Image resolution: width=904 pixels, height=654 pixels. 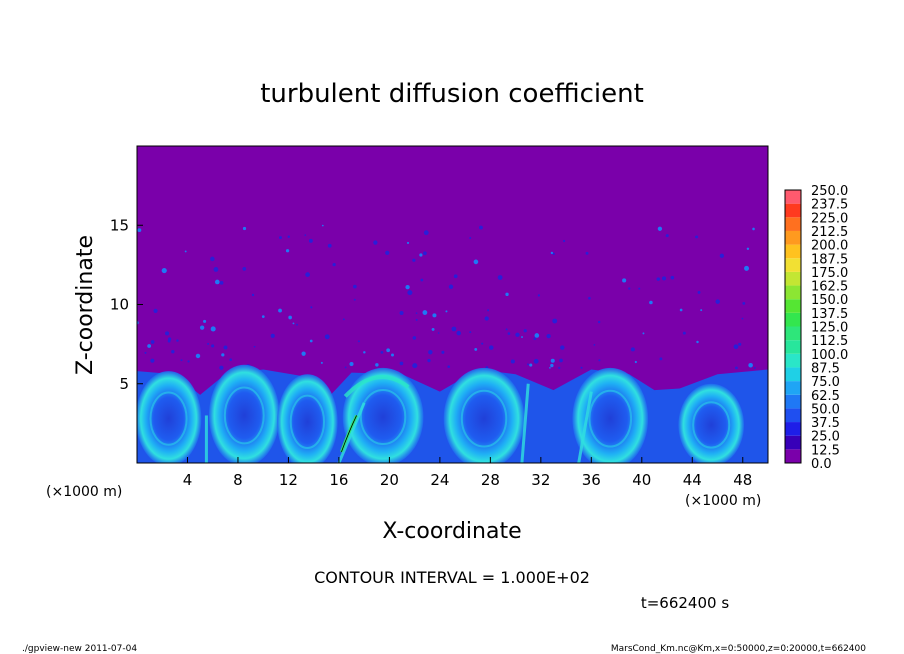 I want to click on y-tick-label: 10, so click(x=119, y=305).